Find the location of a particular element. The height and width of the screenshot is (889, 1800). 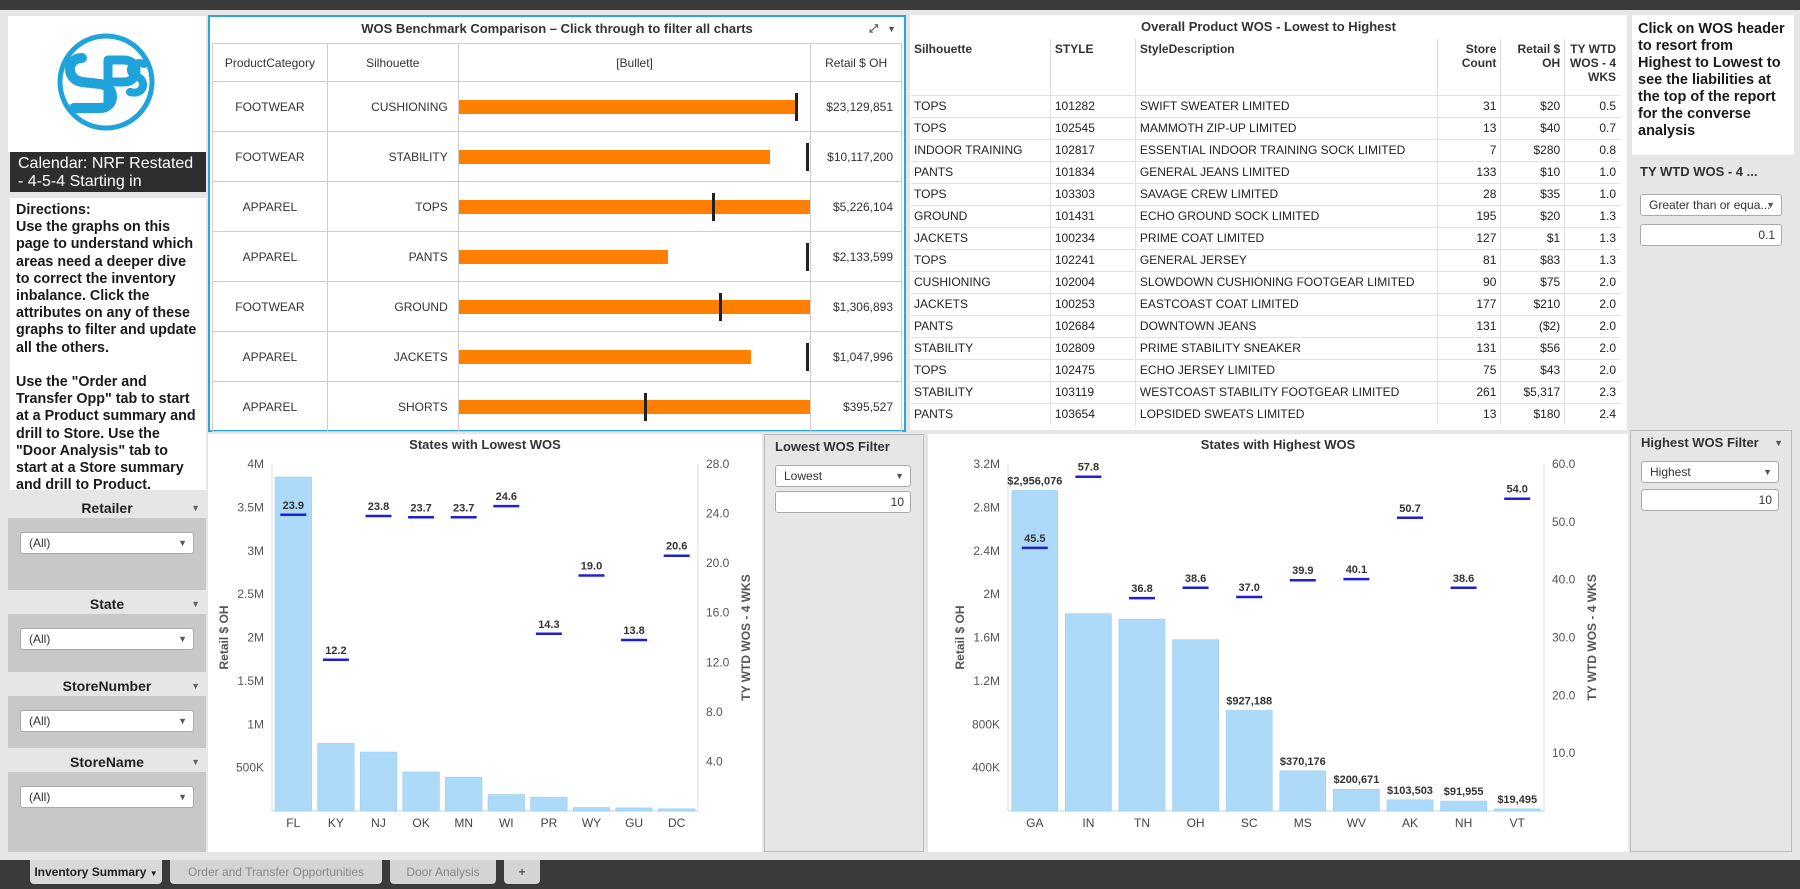

bench-row: APPAREL SHORTS $395,527 is located at coordinates (557, 406).